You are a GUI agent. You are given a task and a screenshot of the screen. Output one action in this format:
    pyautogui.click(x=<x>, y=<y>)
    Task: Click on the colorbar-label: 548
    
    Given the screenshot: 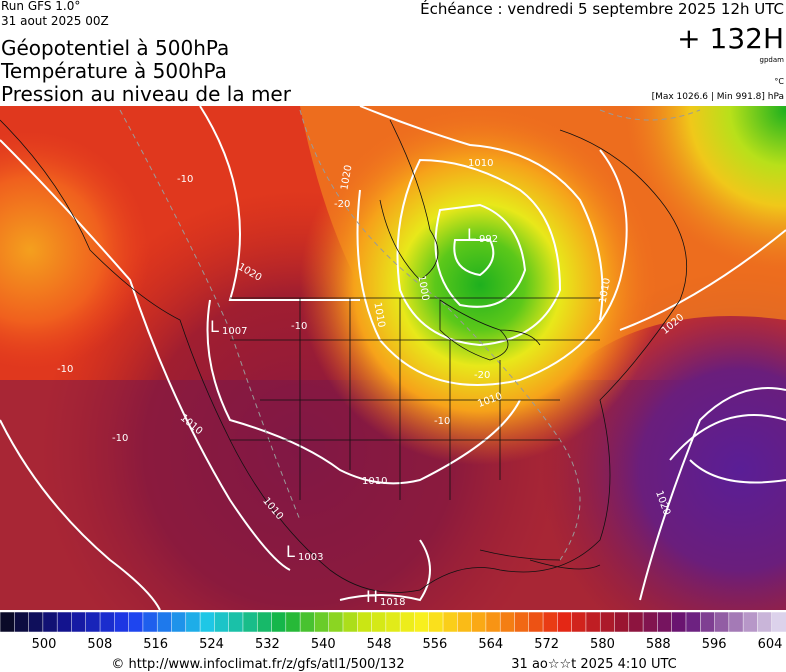 What is the action you would take?
    pyautogui.click(x=379, y=644)
    